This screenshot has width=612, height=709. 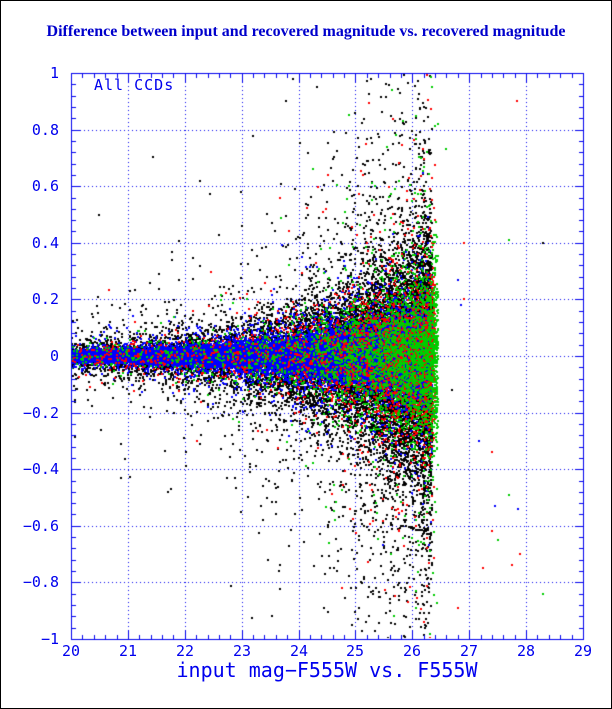 What do you see at coordinates (40, 469) in the screenshot?
I see `y-tick-label: −0.4` at bounding box center [40, 469].